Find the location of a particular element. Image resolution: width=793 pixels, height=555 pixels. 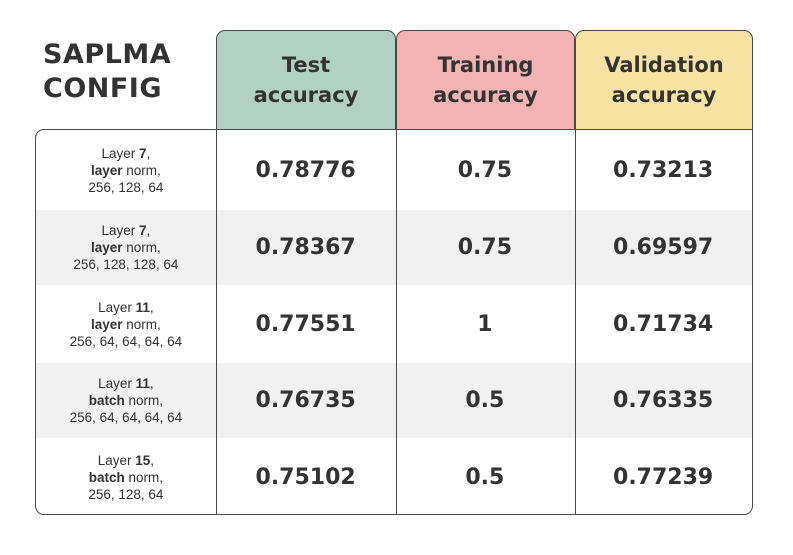

training-accuracy-cell: 1 is located at coordinates (485, 324).